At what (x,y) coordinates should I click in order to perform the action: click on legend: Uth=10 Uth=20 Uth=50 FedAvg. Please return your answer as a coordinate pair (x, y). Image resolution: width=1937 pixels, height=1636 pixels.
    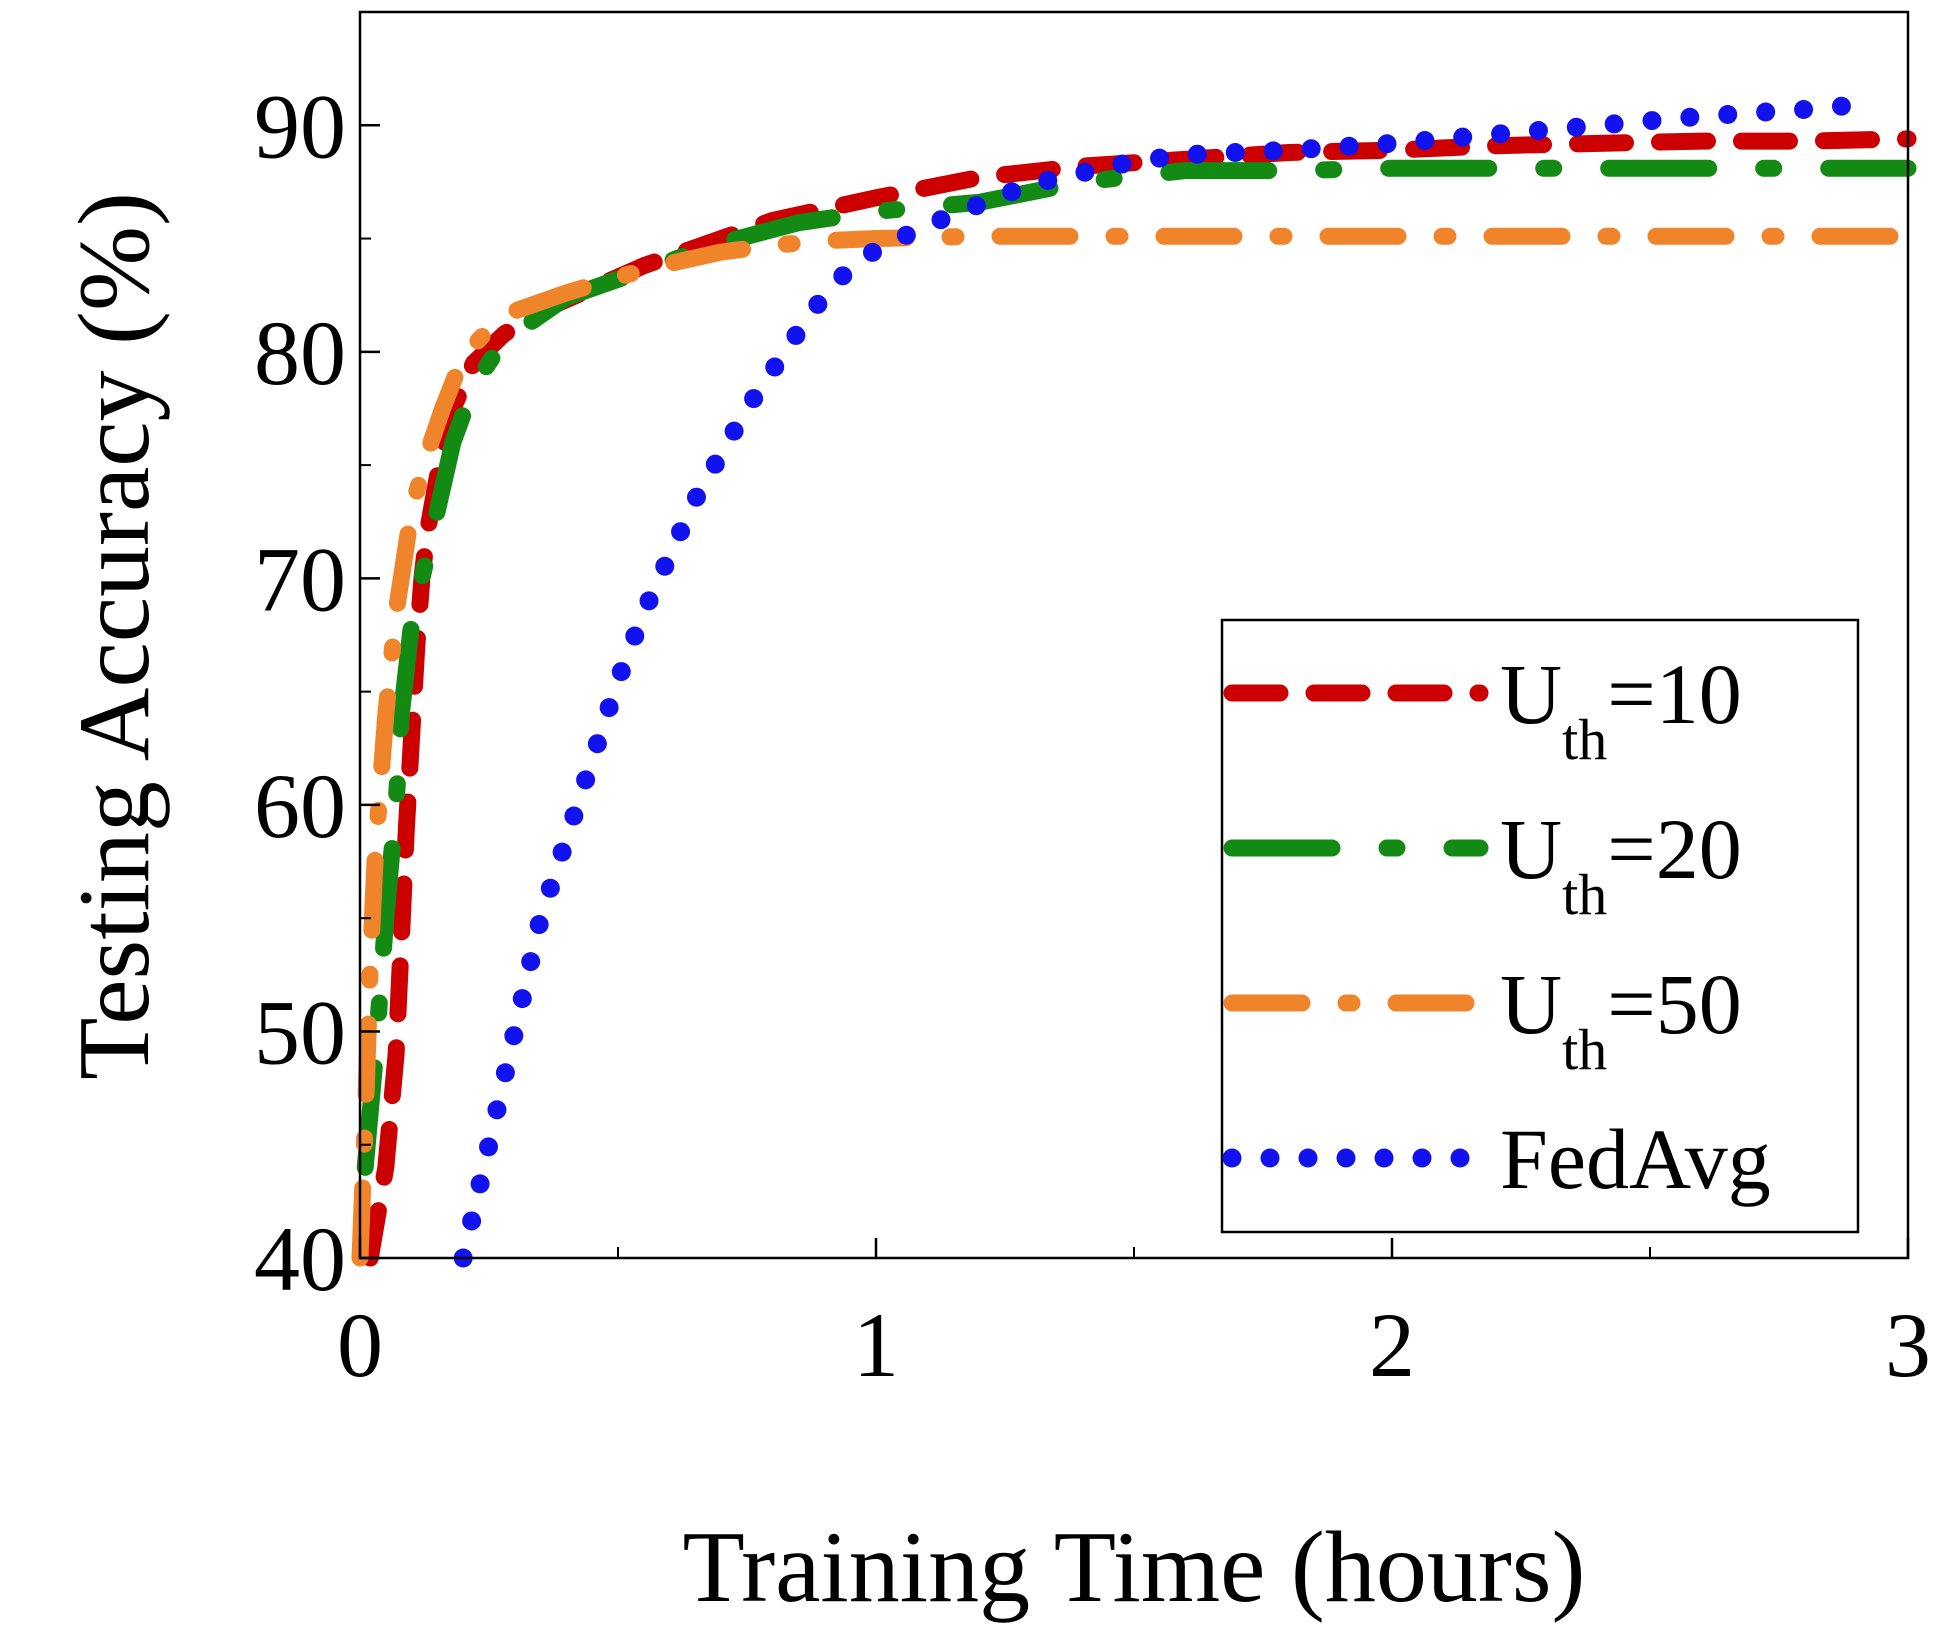
    Looking at the image, I should click on (1540, 926).